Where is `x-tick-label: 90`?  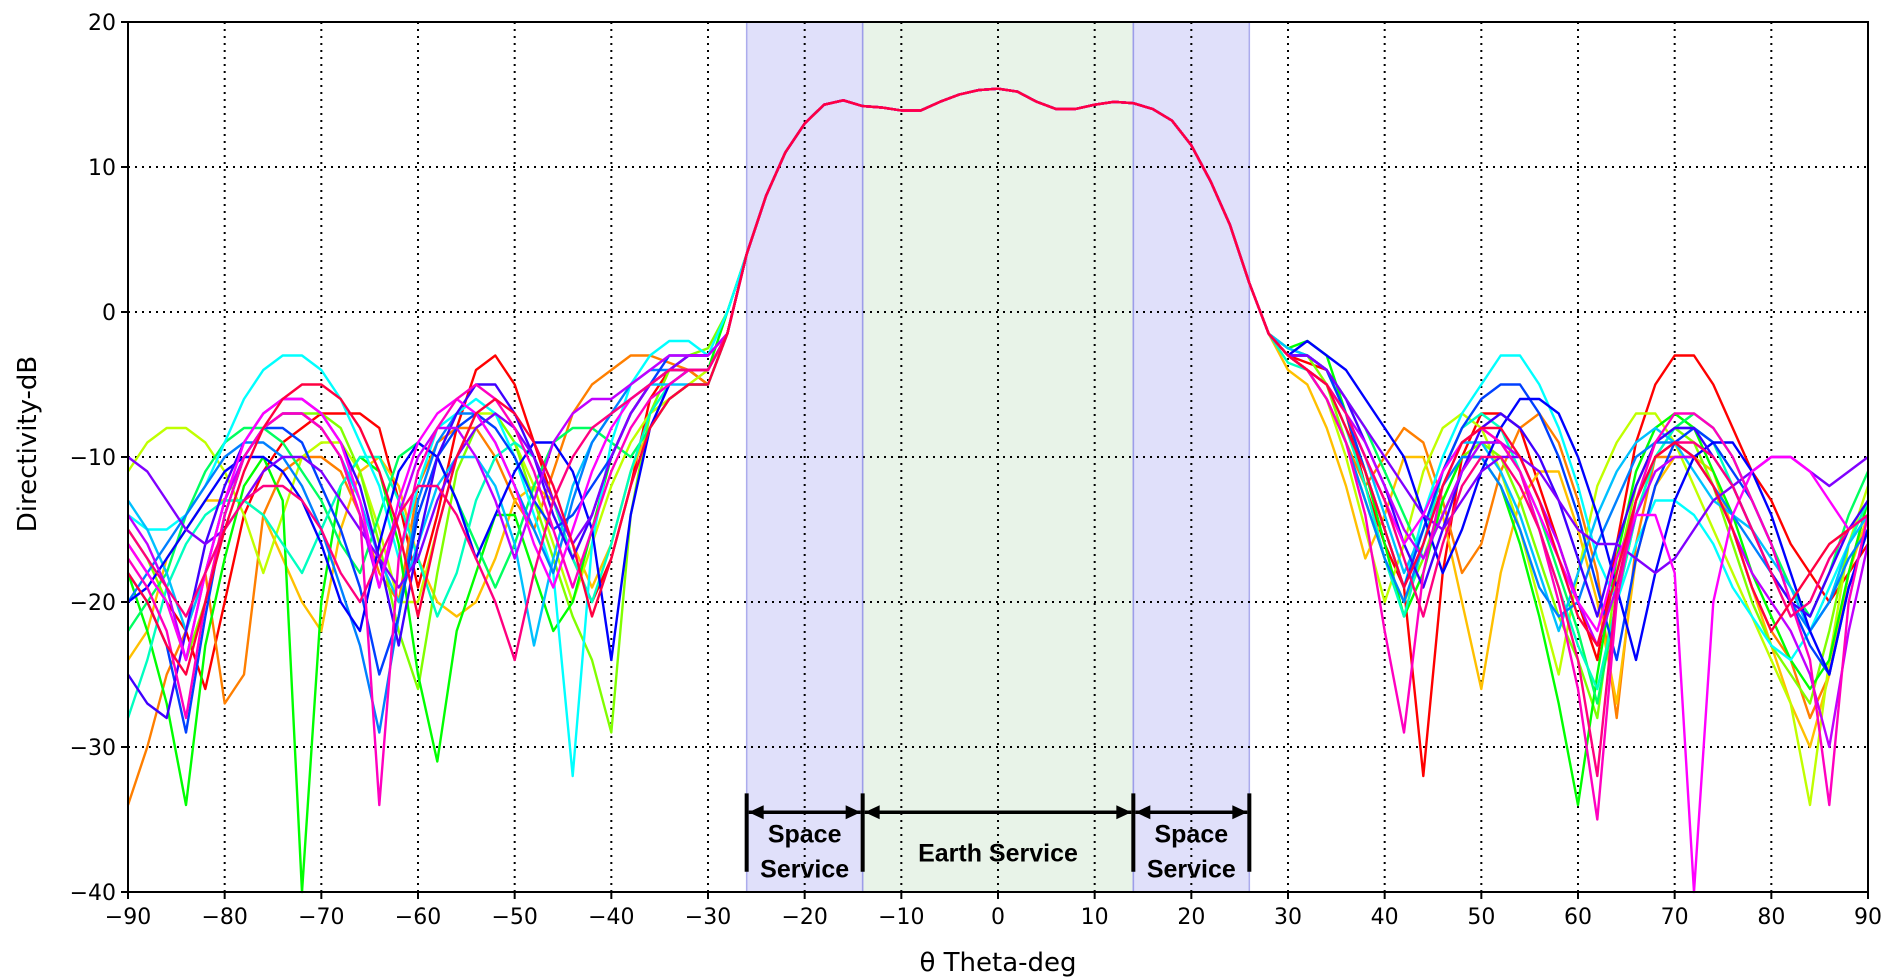 x-tick-label: 90 is located at coordinates (1868, 917).